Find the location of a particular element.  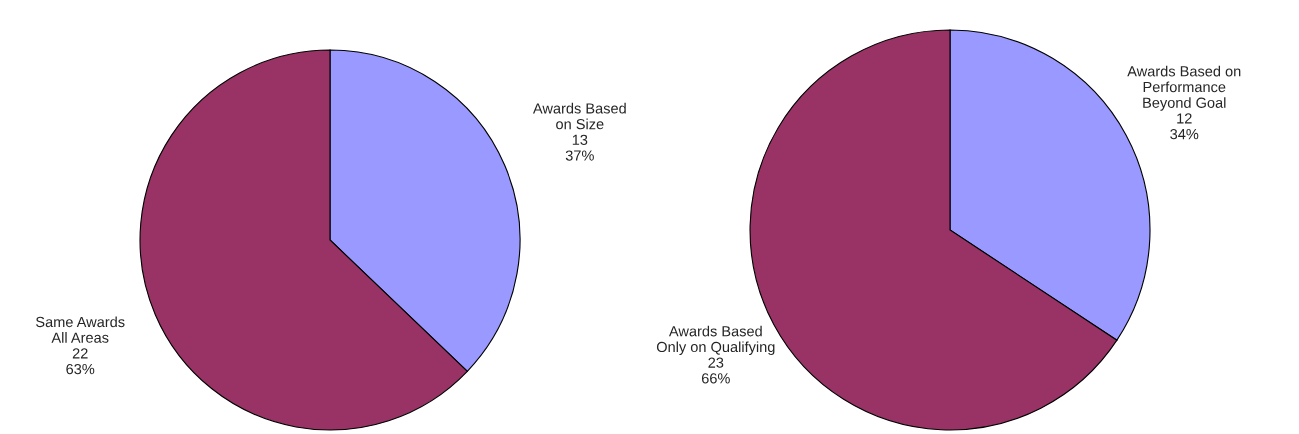

slice-label: Awards Based on Performance Beyond Goal is located at coordinates (1184, 88).